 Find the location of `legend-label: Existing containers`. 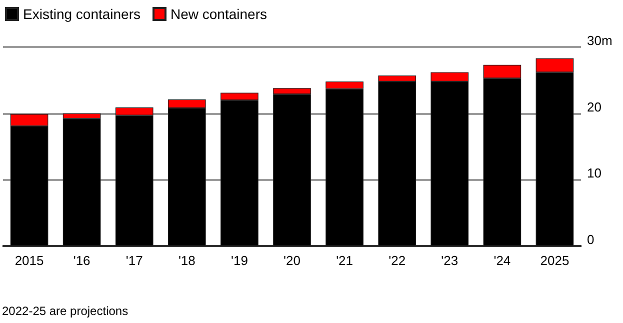

legend-label: Existing containers is located at coordinates (82, 14).